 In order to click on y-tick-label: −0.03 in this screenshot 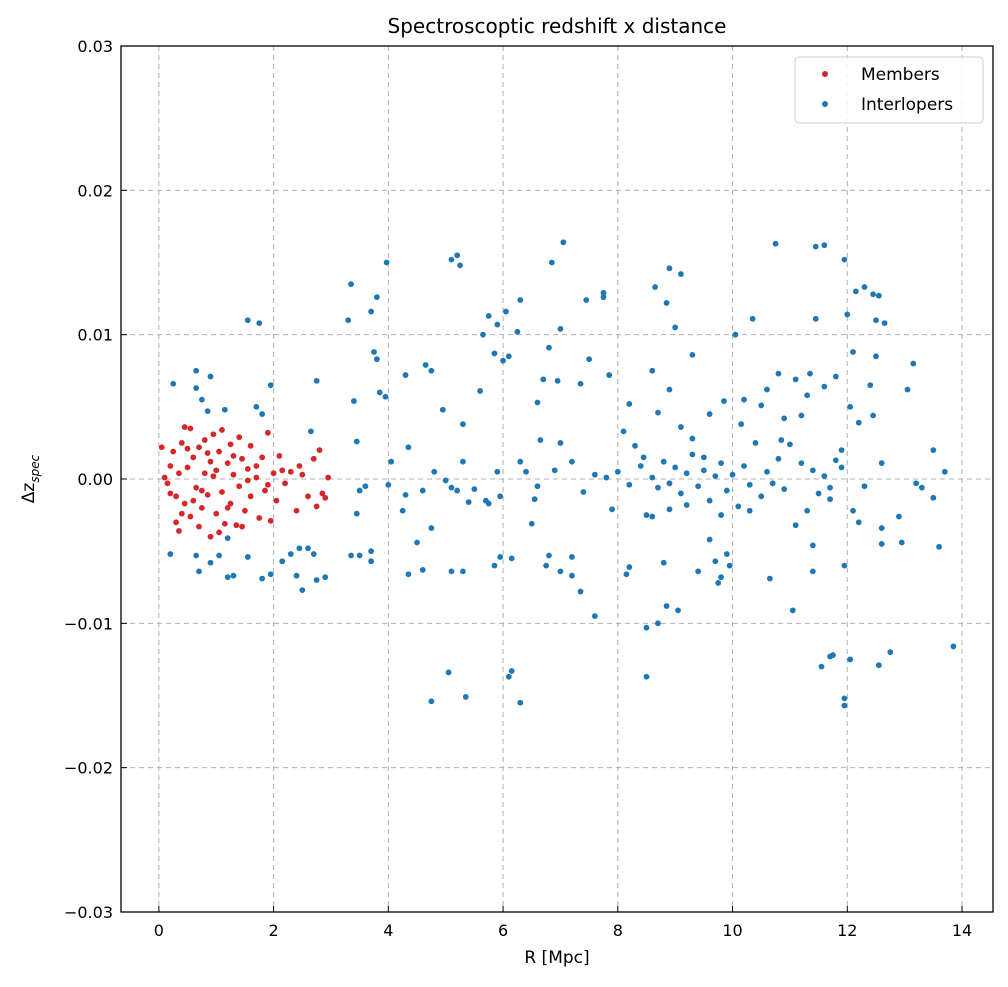, I will do `click(88, 912)`.